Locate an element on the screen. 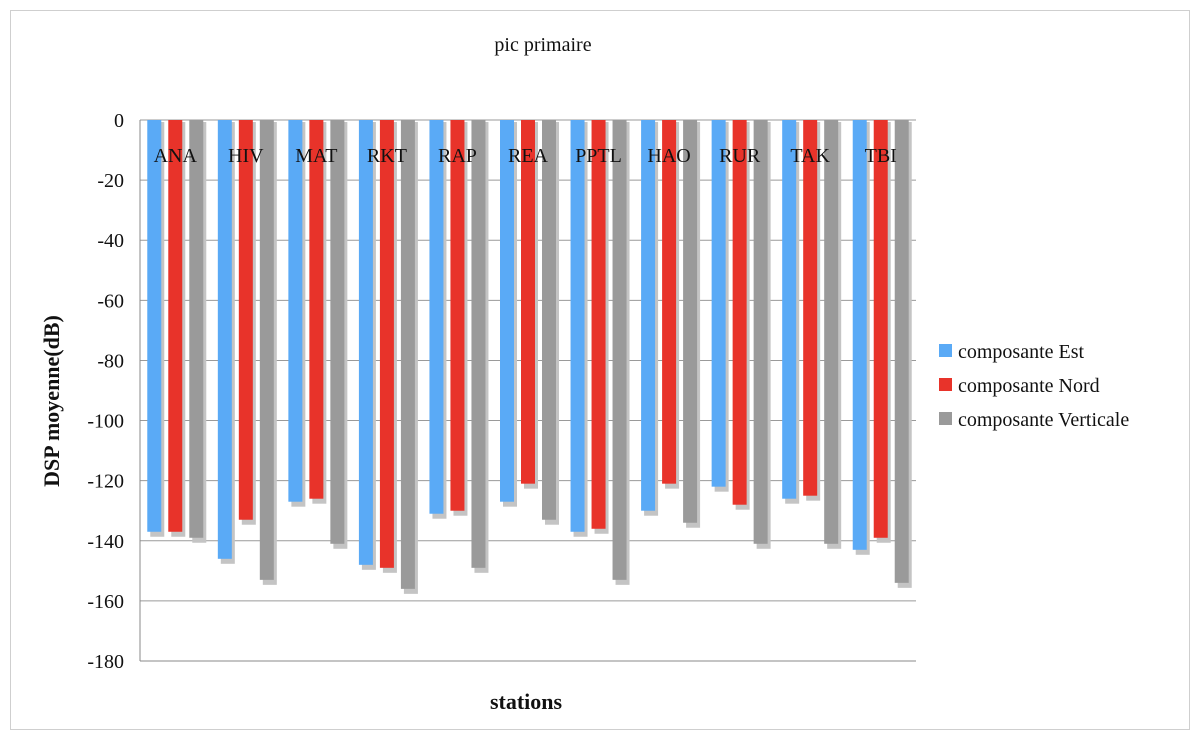  y-tick-label: -100 is located at coordinates (105, 422).